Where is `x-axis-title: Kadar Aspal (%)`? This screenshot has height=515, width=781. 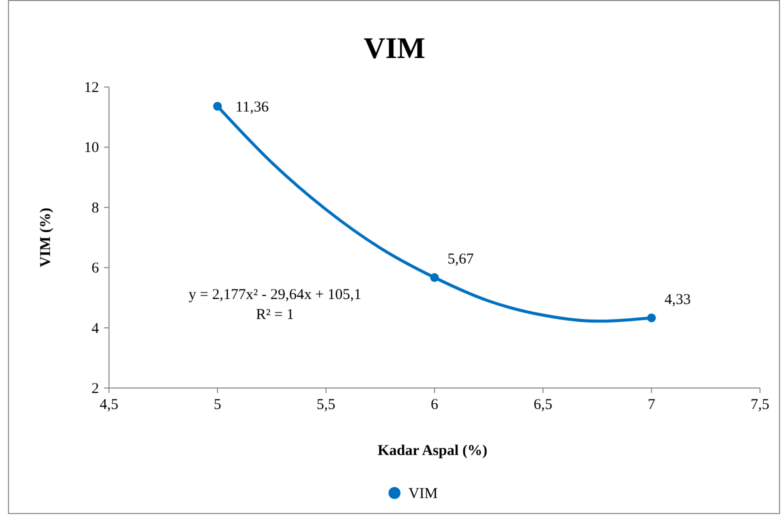 x-axis-title: Kadar Aspal (%) is located at coordinates (433, 451).